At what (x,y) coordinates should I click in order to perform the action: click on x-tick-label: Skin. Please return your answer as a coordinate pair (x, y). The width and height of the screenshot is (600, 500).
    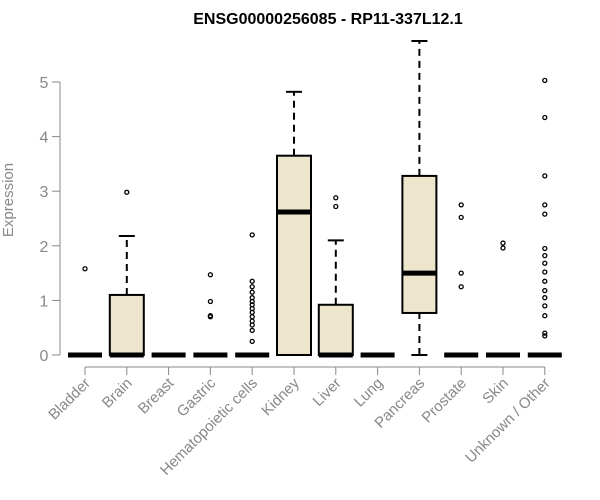
    Looking at the image, I should click on (495, 391).